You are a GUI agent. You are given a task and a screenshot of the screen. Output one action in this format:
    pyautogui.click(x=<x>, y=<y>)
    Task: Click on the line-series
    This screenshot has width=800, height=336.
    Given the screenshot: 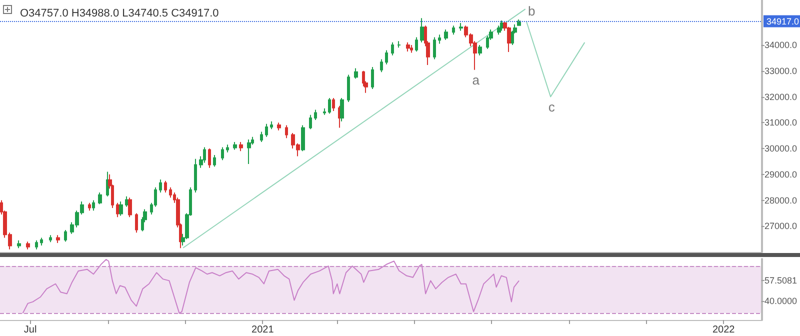 What is the action you would take?
    pyautogui.click(x=271, y=286)
    